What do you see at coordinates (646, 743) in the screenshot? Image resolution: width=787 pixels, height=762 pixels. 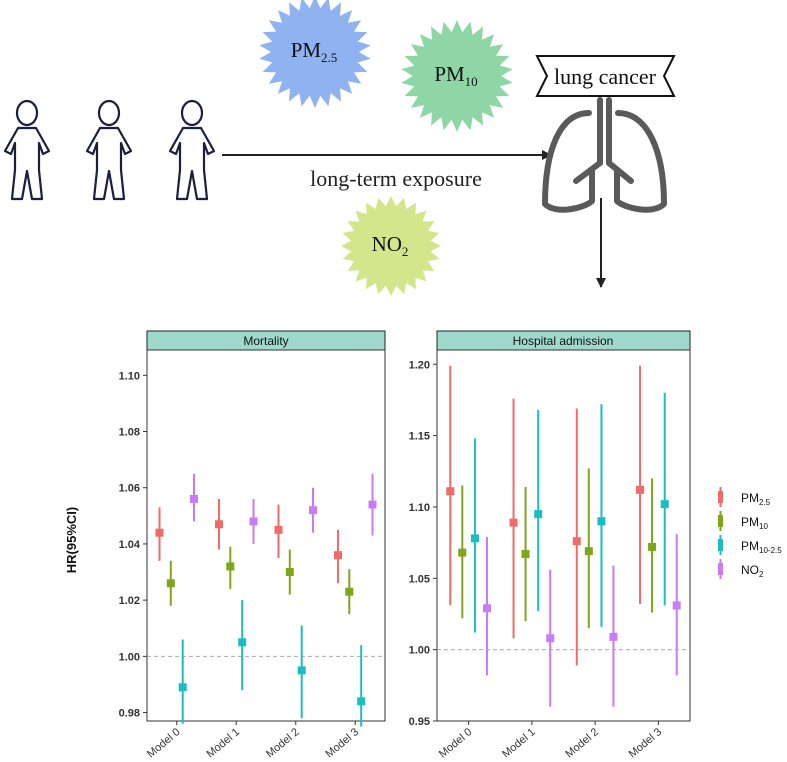 I see `hospital-x-tick-label: Model 3` at bounding box center [646, 743].